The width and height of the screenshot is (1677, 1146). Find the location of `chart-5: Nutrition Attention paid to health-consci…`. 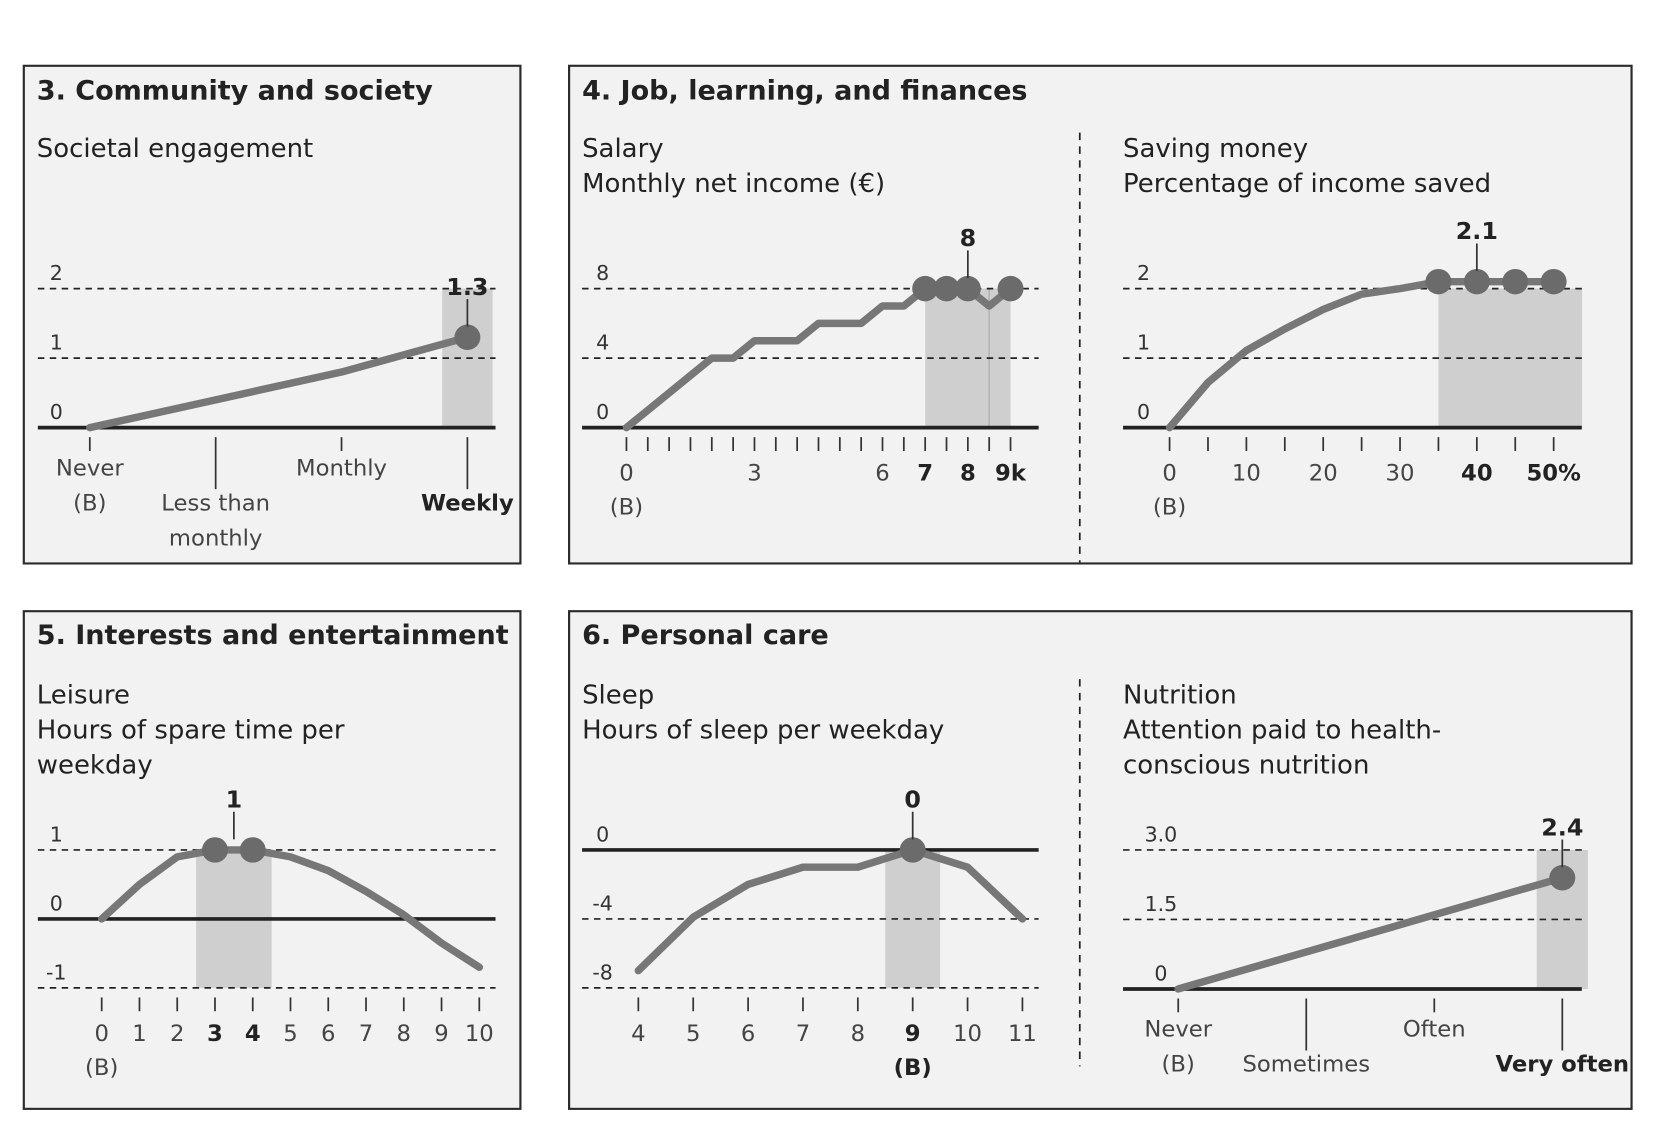

chart-5: Nutrition Attention paid to health-consci… is located at coordinates (1376, 879).